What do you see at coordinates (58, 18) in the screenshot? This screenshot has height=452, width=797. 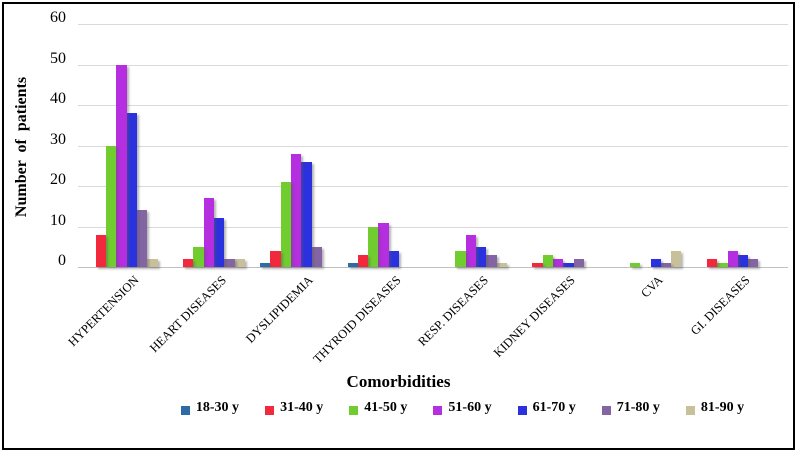 I see `y-tick-label: 60` at bounding box center [58, 18].